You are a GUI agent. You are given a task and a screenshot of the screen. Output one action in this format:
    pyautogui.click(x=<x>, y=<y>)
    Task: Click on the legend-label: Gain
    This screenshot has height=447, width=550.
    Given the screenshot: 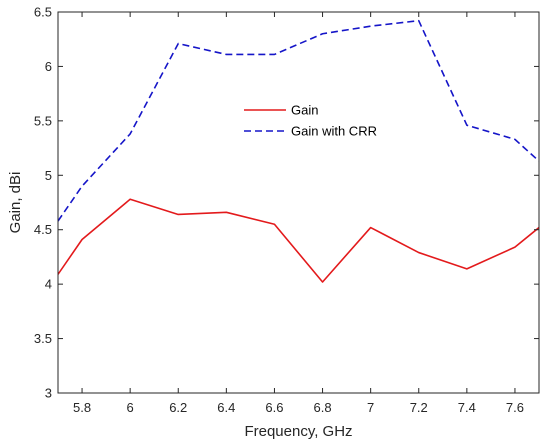 What is the action you would take?
    pyautogui.click(x=304, y=110)
    